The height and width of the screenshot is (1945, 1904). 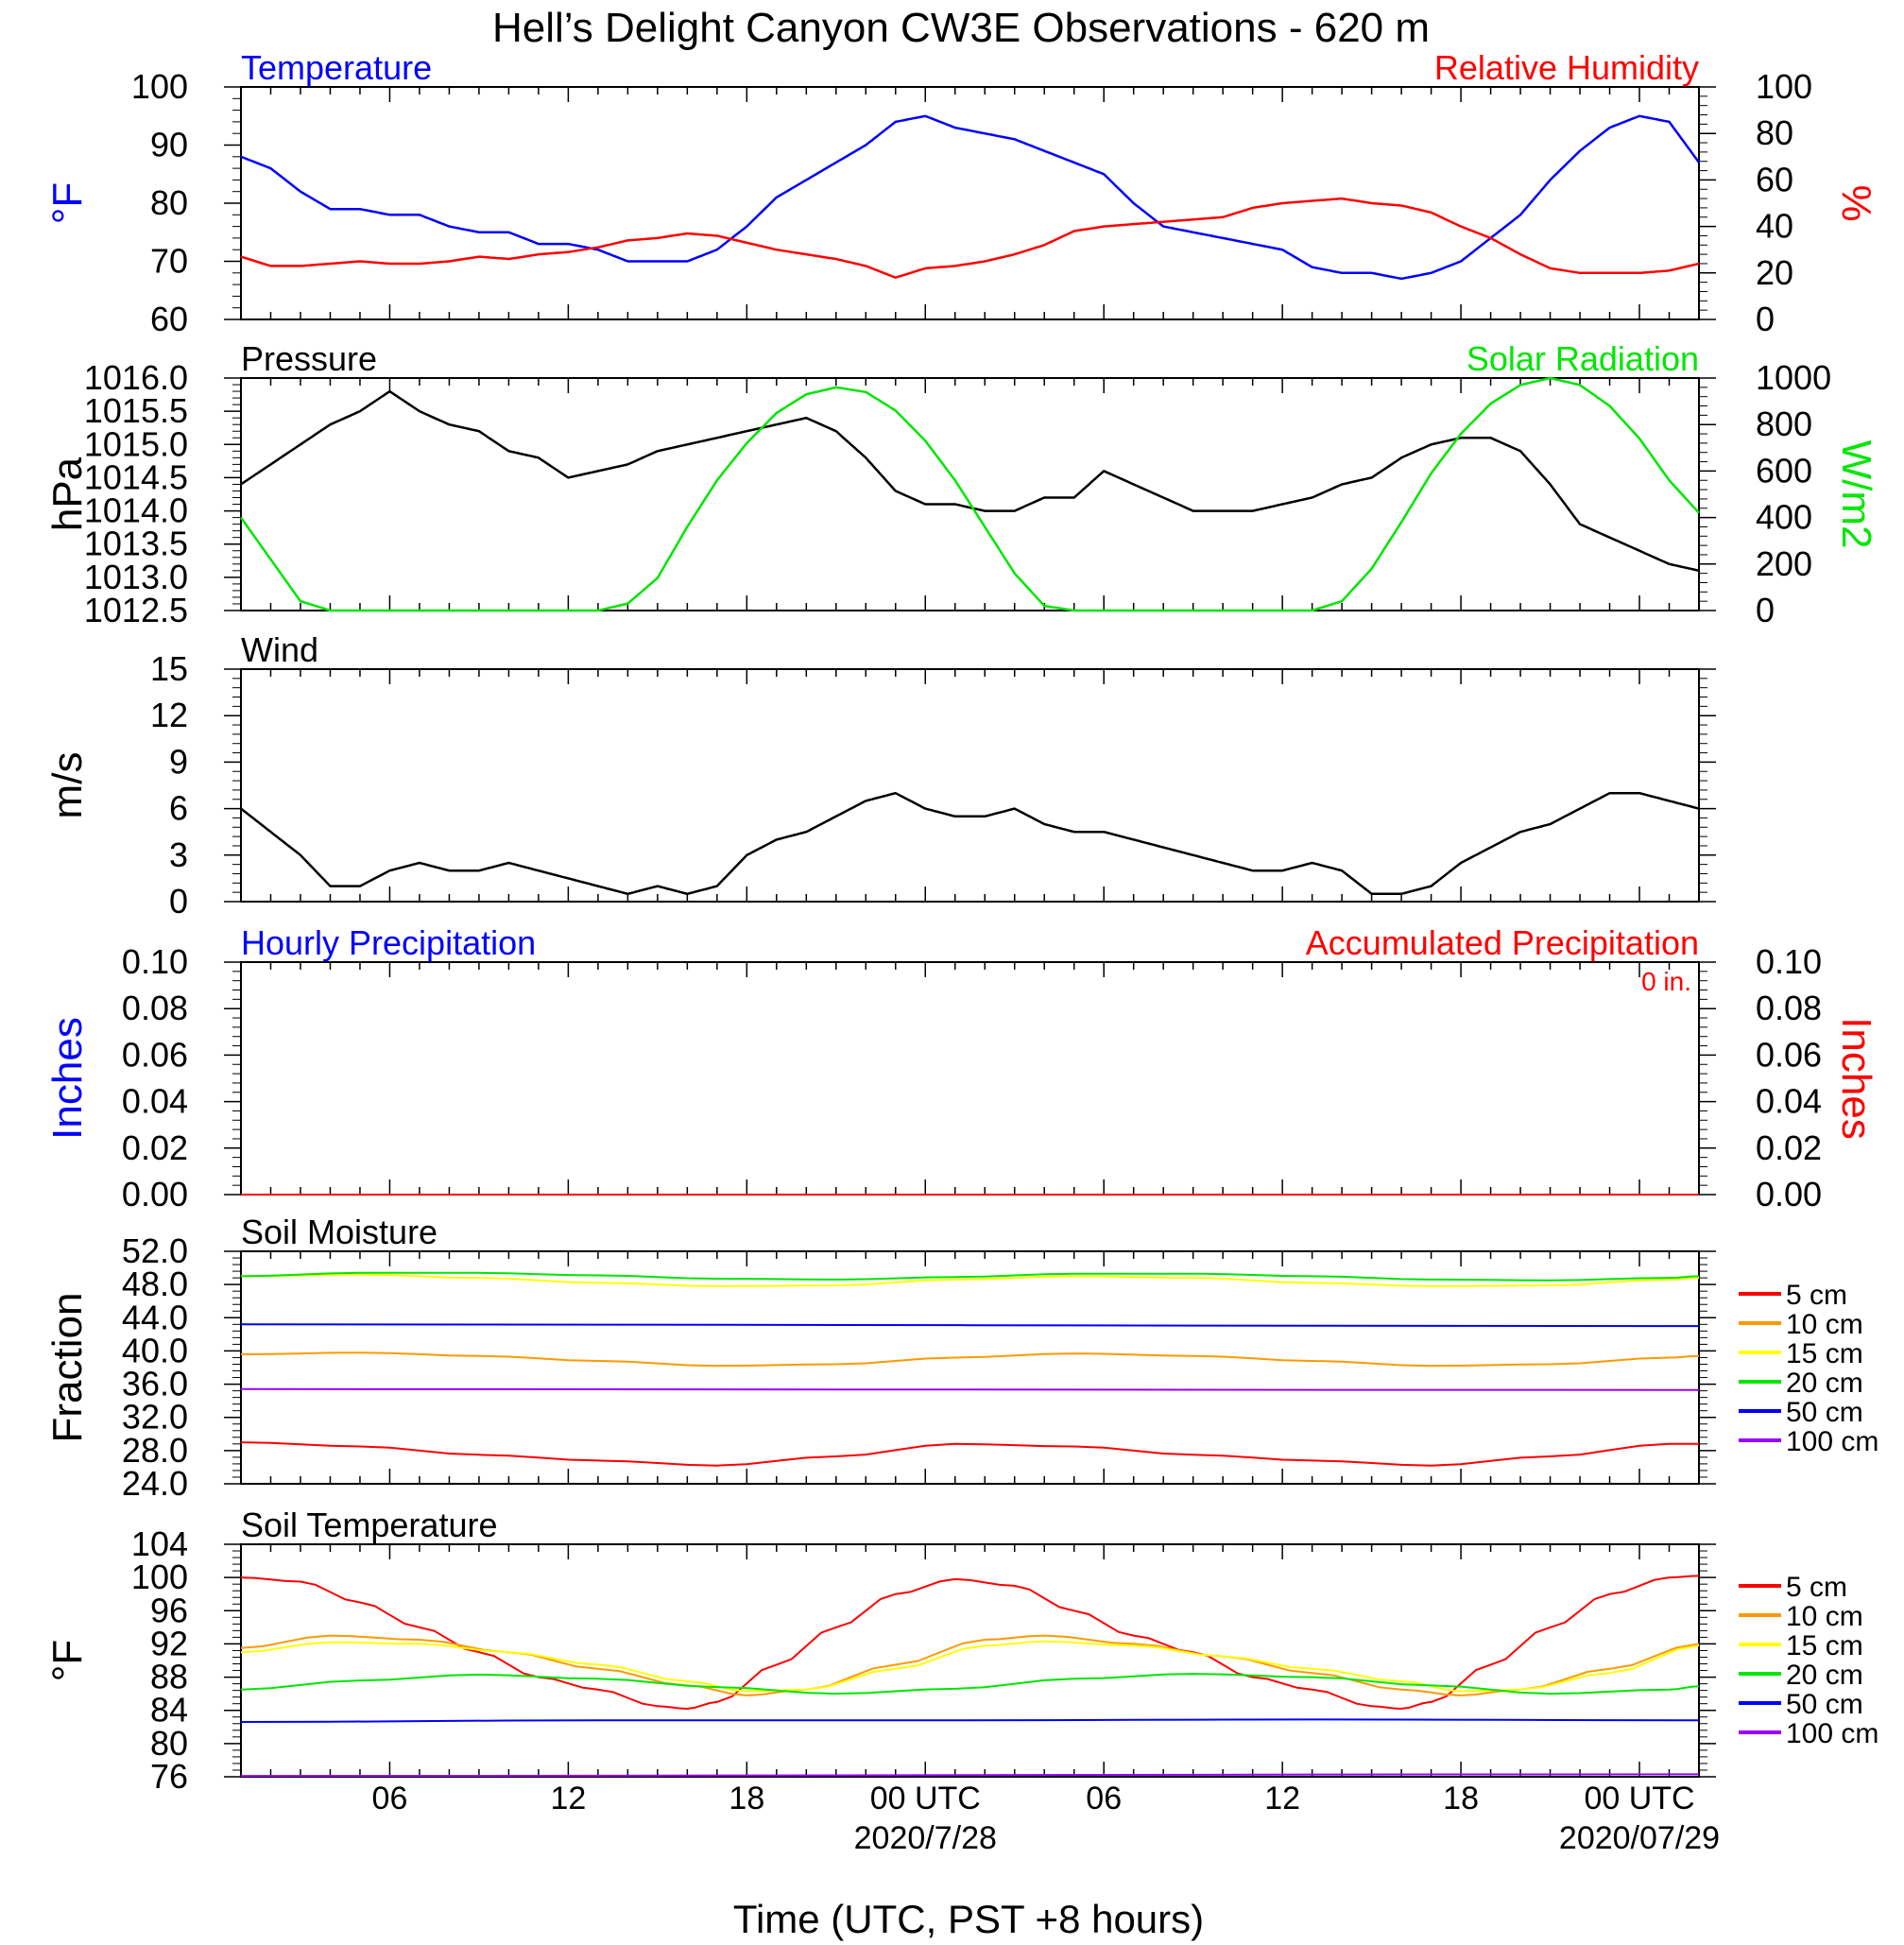 What do you see at coordinates (970, 481) in the screenshot?
I see `series-line-pressure` at bounding box center [970, 481].